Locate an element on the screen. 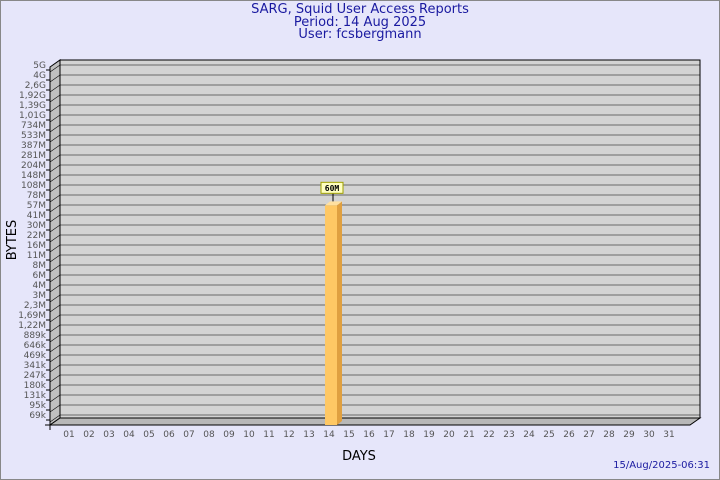 The height and width of the screenshot is (480, 720). y-tick-label: 95k is located at coordinates (37, 406).